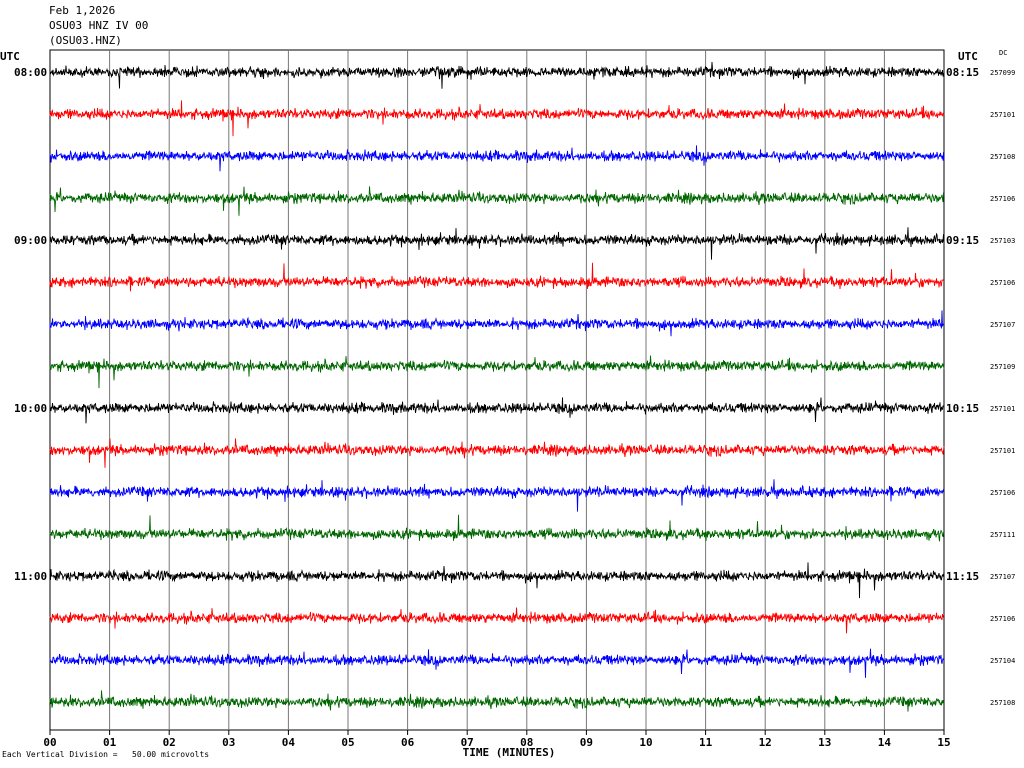 The width and height of the screenshot is (1024, 768). I want to click on right-time-label: 10:15, so click(962, 408).